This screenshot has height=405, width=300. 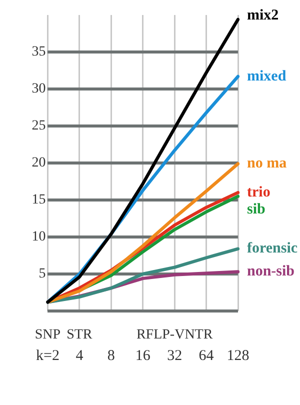 What do you see at coordinates (143, 356) in the screenshot?
I see `x-tick-label: 16` at bounding box center [143, 356].